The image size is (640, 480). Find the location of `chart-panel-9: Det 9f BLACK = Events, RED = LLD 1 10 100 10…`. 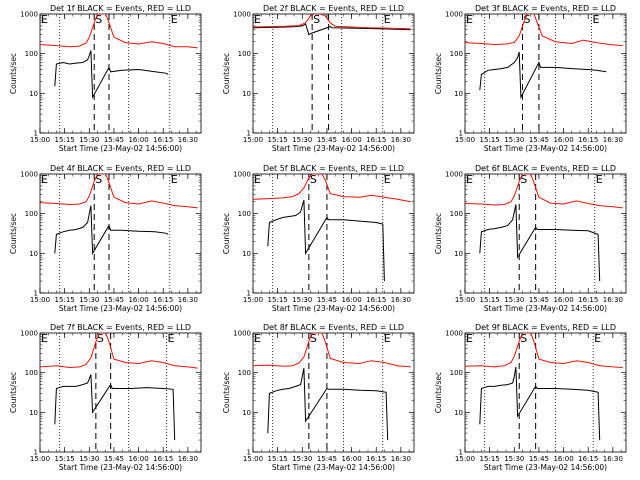

chart-panel-9: Det 9f BLACK = Events, RED = LLD 1 10 100 10… is located at coordinates (530, 397).